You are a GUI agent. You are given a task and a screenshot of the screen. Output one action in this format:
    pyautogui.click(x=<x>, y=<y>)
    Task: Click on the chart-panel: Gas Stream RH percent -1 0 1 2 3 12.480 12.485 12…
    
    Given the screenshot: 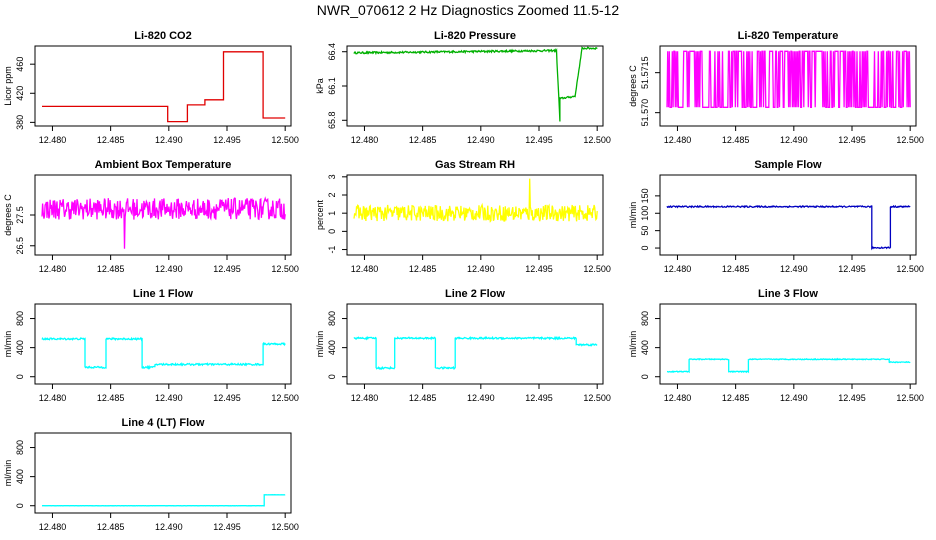 What is the action you would take?
    pyautogui.click(x=463, y=216)
    